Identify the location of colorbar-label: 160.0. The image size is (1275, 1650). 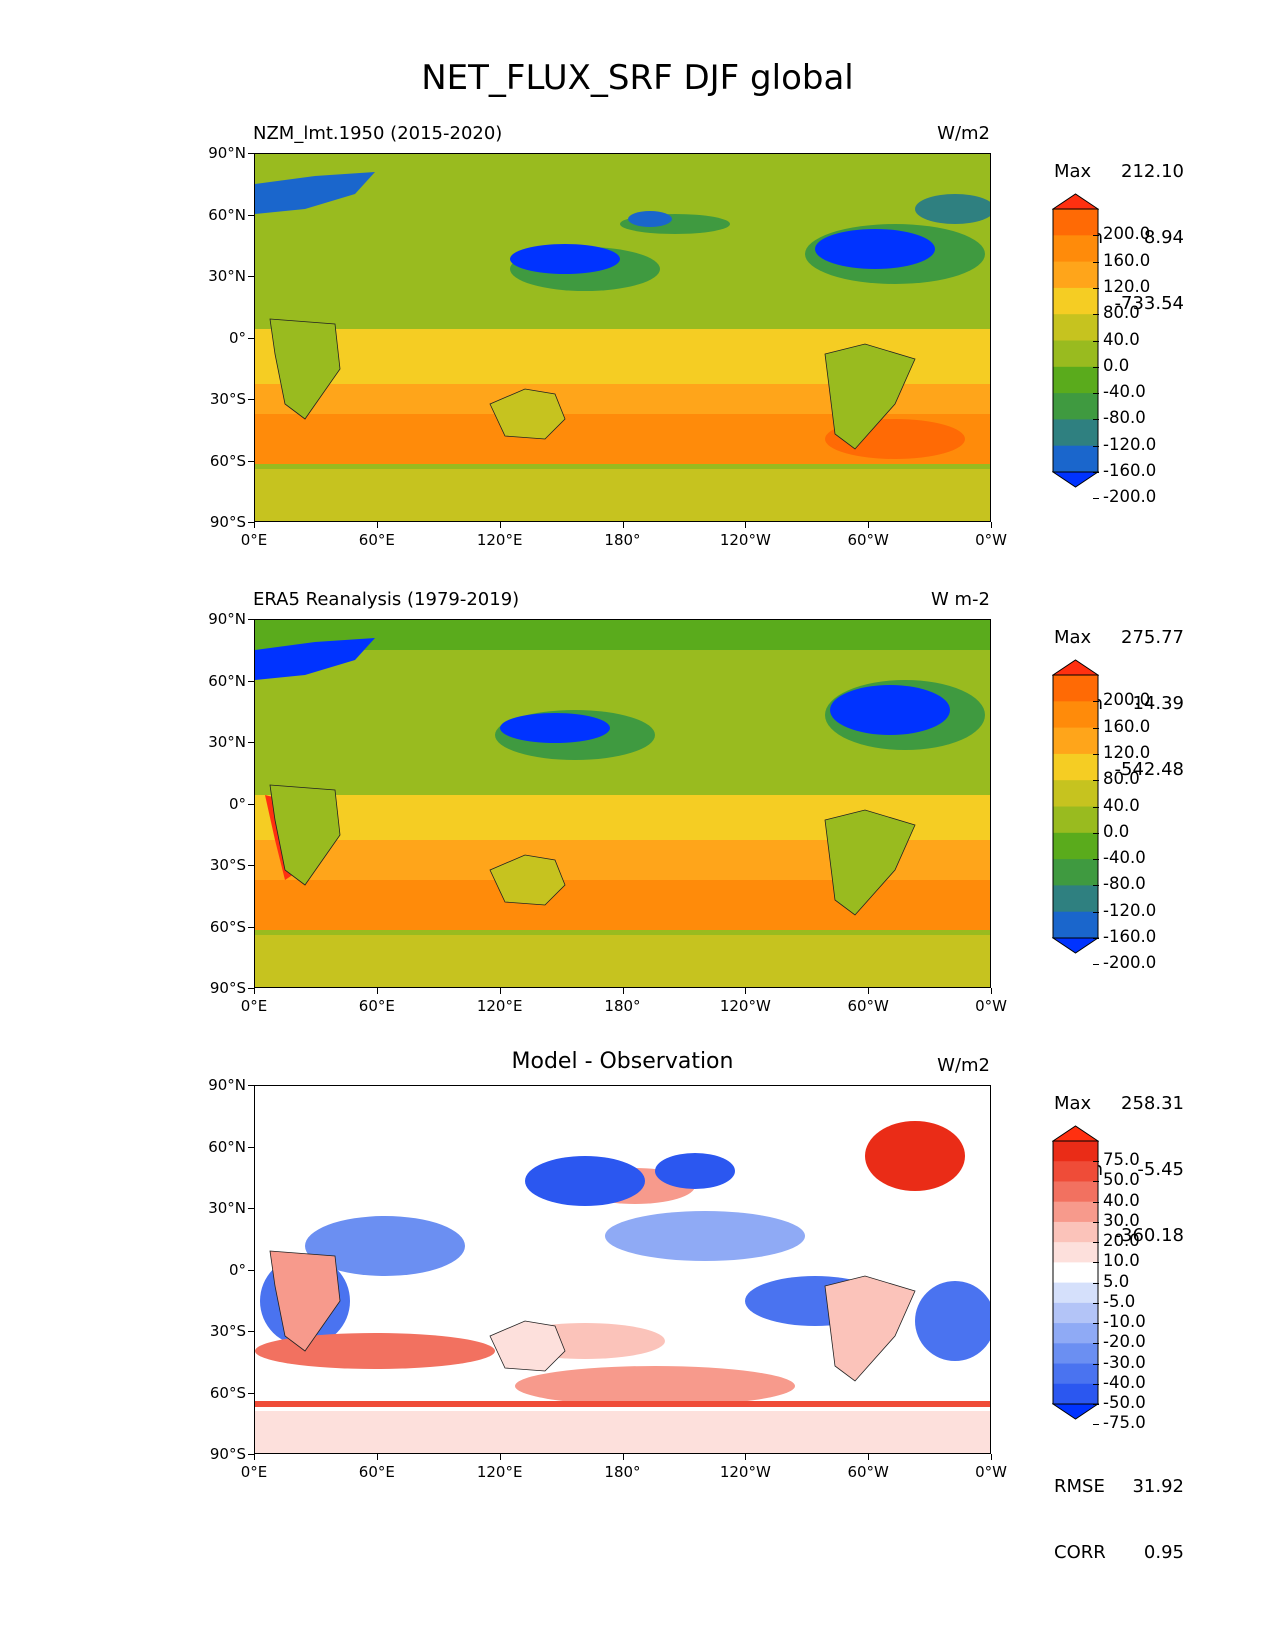
(1127, 726).